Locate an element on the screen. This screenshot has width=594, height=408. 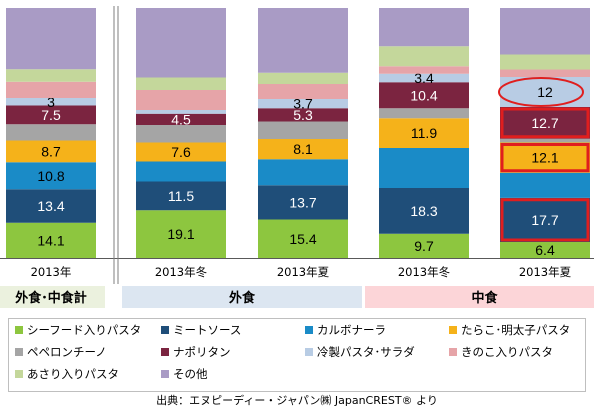
data-label: 12.7 is located at coordinates (544, 123).